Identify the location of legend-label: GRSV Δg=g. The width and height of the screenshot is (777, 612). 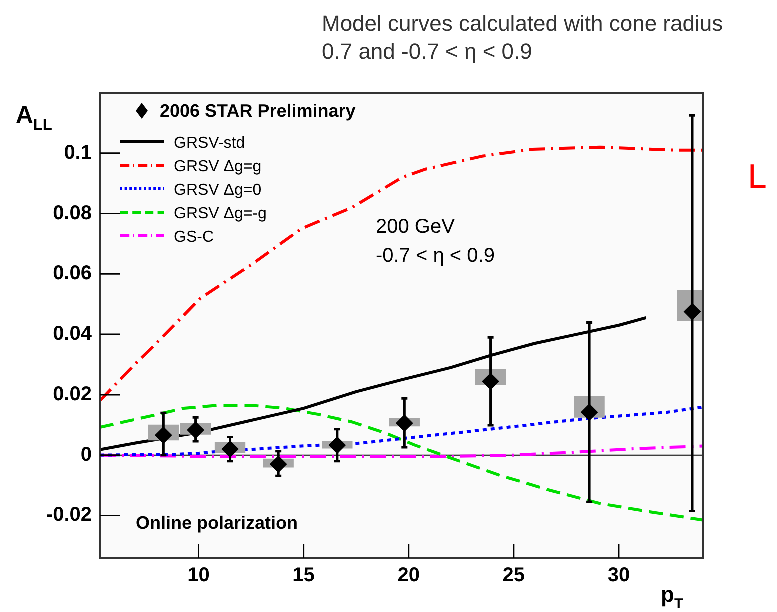
(218, 167).